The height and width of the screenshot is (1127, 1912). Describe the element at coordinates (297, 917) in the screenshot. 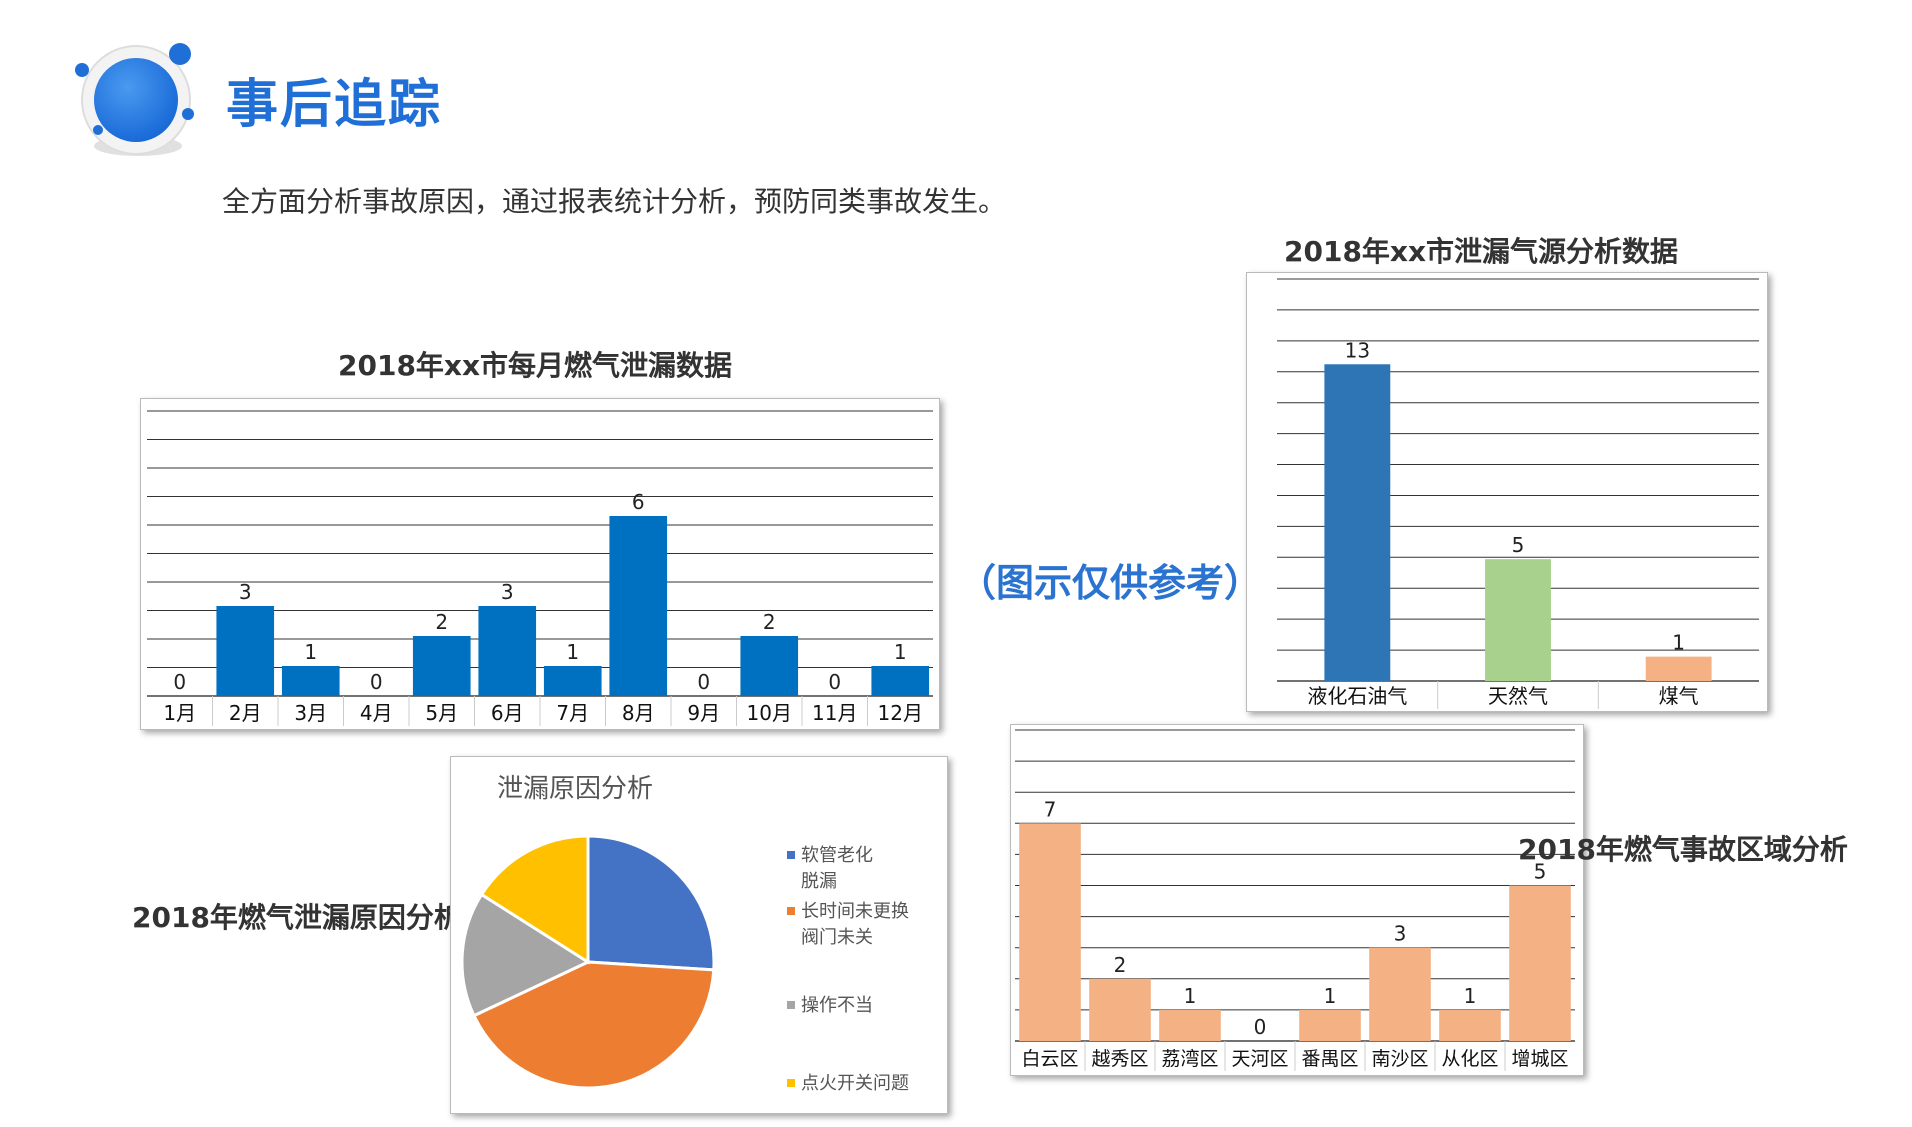

I see `cause-chart-title: 2018年燃气泄漏原因分析` at that location.